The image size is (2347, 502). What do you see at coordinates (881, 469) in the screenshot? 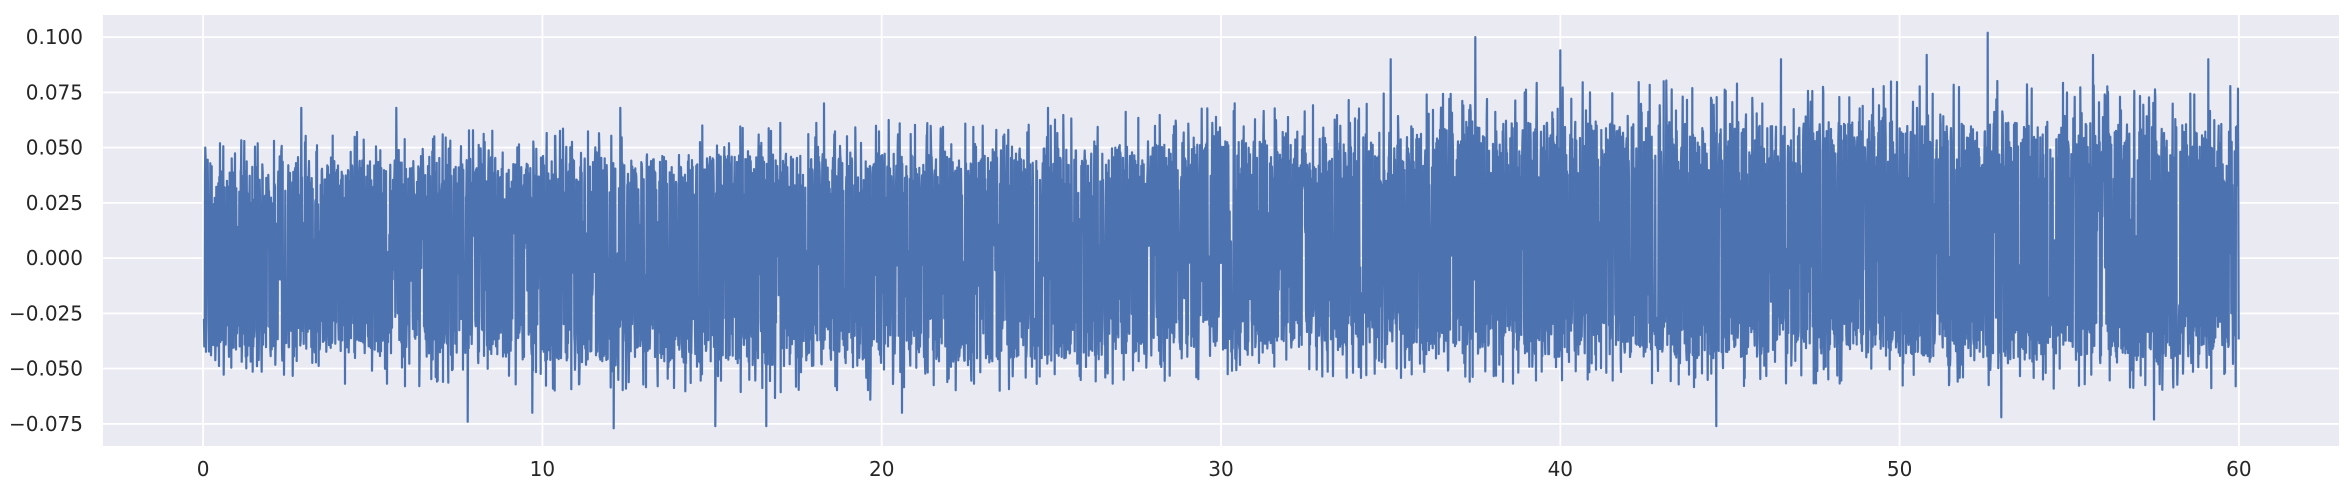
I see `x-tick-label: 20` at bounding box center [881, 469].